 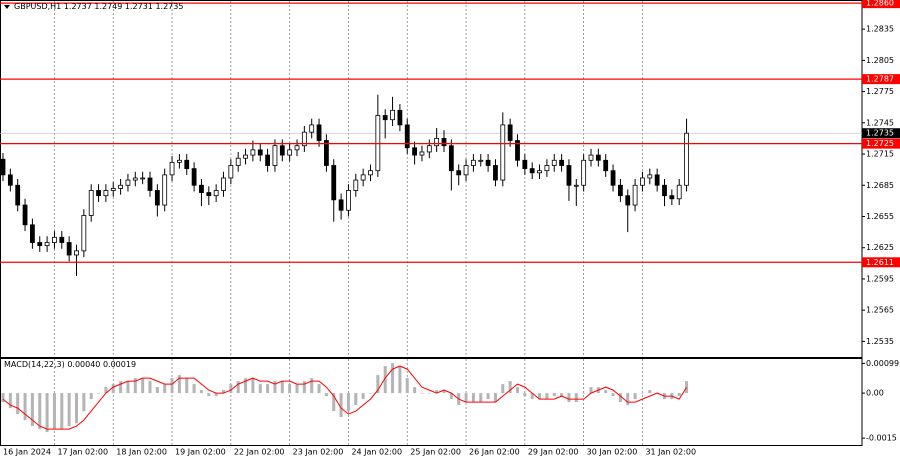 I want to click on x-tick-label: 19 Jan 02:00, so click(x=200, y=452).